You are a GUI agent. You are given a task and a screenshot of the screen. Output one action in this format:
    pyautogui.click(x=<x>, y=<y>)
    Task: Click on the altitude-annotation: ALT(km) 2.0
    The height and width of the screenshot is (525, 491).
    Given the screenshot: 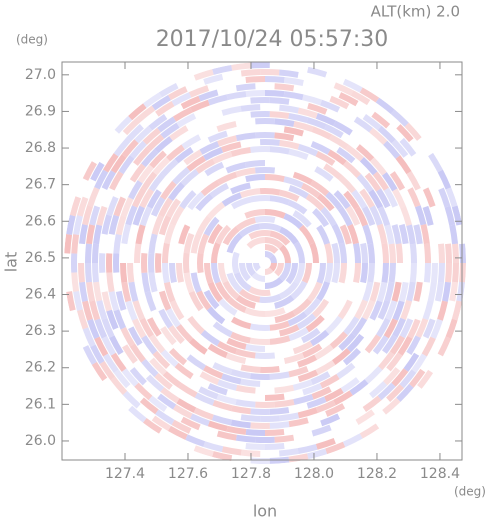 What is the action you would take?
    pyautogui.click(x=415, y=12)
    